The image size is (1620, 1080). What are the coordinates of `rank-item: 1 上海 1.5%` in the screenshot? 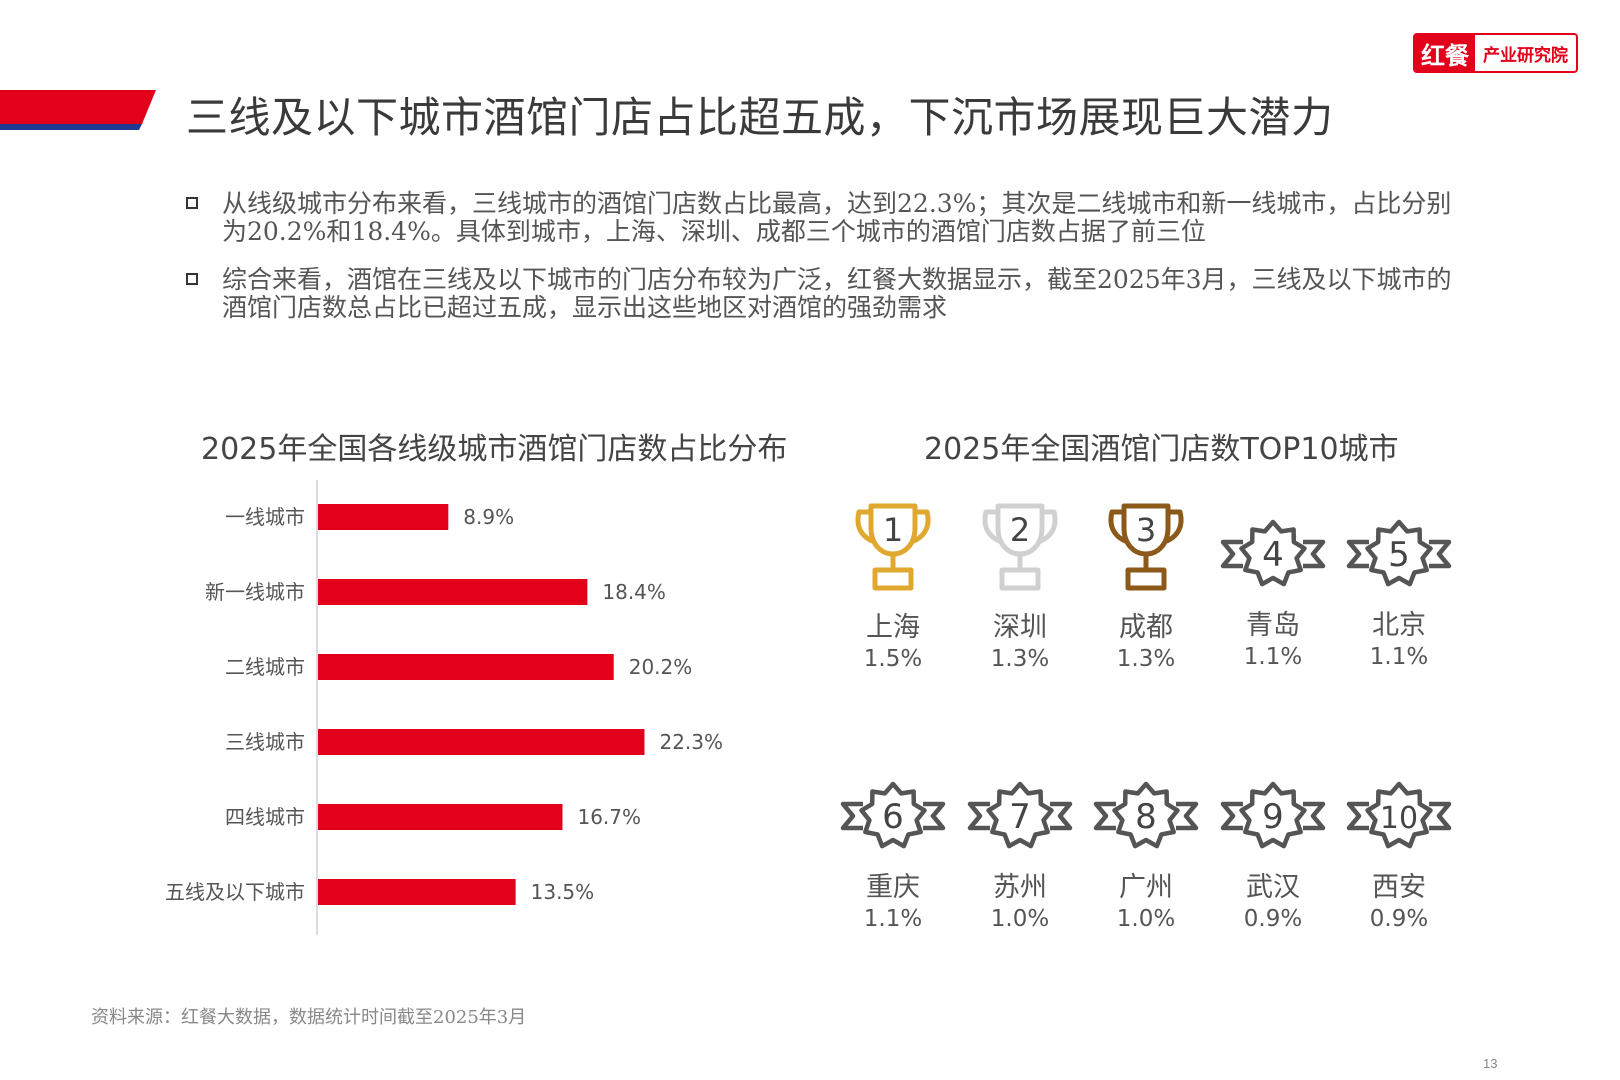 It's located at (893, 586).